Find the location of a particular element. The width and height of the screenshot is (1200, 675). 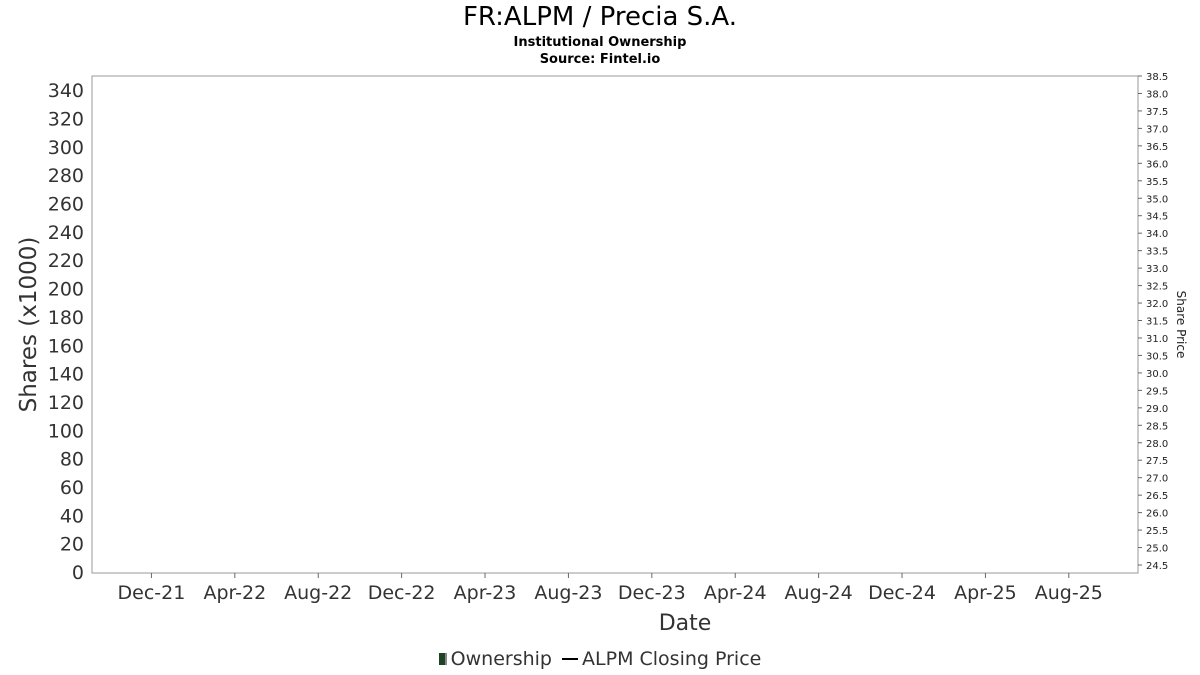

x-tick-label: Apr-23 is located at coordinates (485, 593).